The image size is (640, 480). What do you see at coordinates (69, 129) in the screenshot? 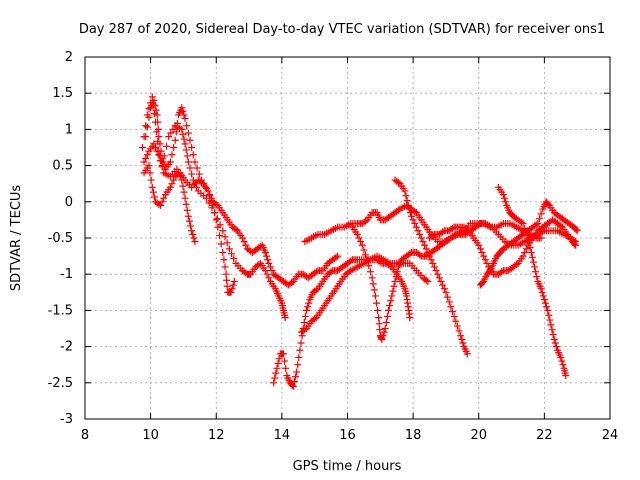
I see `y-tick-label: 1` at bounding box center [69, 129].